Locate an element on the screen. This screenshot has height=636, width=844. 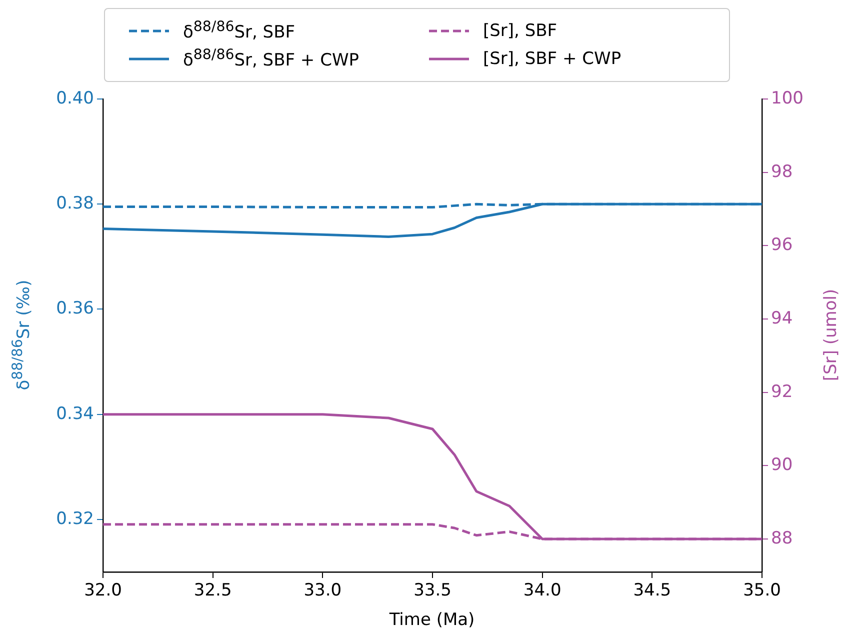
y2-tick-label: 88 is located at coordinates (782, 538).